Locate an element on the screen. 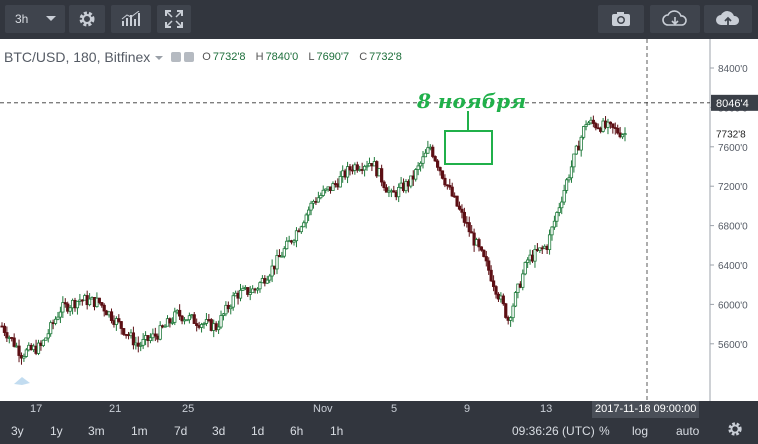 This screenshot has width=758, height=444. x-tick-label: 17 is located at coordinates (36, 409).